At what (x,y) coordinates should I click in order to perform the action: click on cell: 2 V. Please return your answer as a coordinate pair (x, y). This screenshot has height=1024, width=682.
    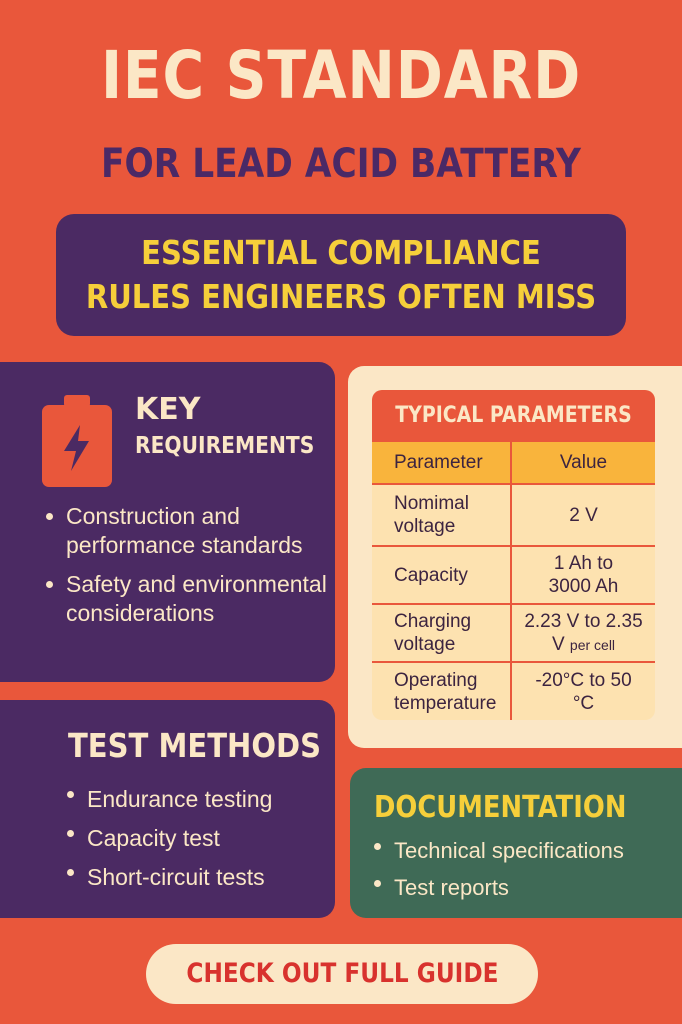
    Looking at the image, I should click on (583, 515).